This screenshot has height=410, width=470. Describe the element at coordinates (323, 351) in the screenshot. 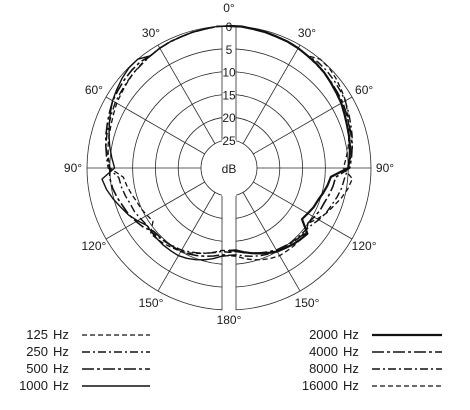

I see `legend-label: 4000` at that location.